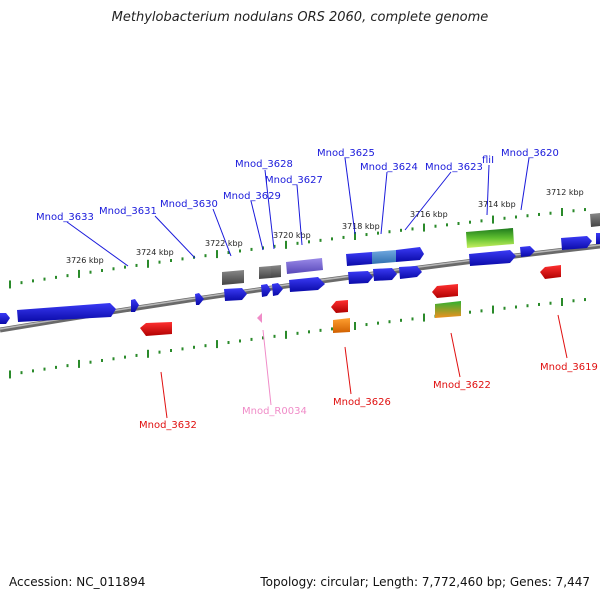 This screenshot has height=600, width=600. Describe the element at coordinates (85, 260) in the screenshot. I see `tick-label: 3726 kbp` at that location.